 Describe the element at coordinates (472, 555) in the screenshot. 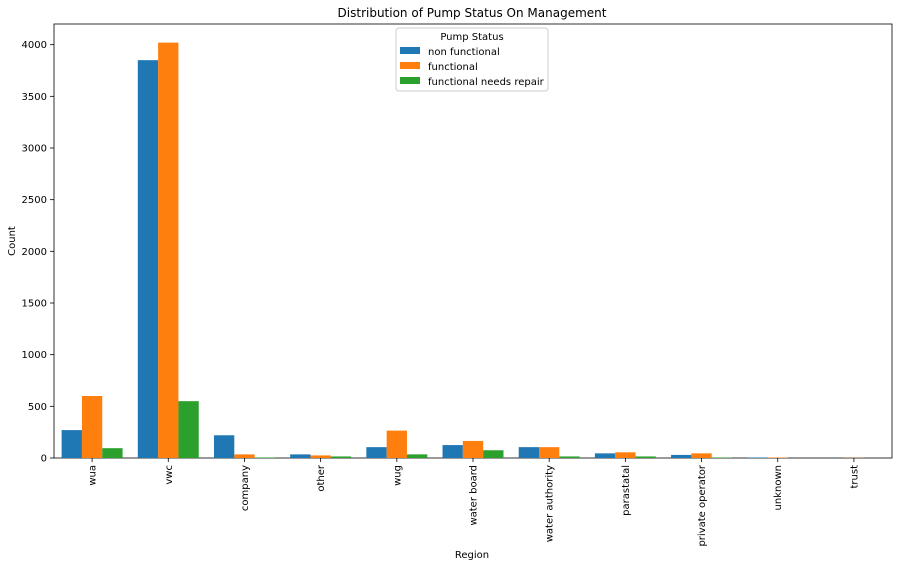

I see `x-axis-title: Region` at that location.